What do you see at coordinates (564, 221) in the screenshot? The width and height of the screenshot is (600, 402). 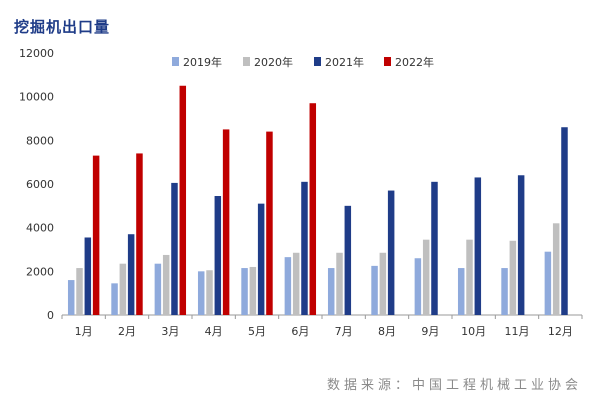 I see `bar-2021年-12月` at bounding box center [564, 221].